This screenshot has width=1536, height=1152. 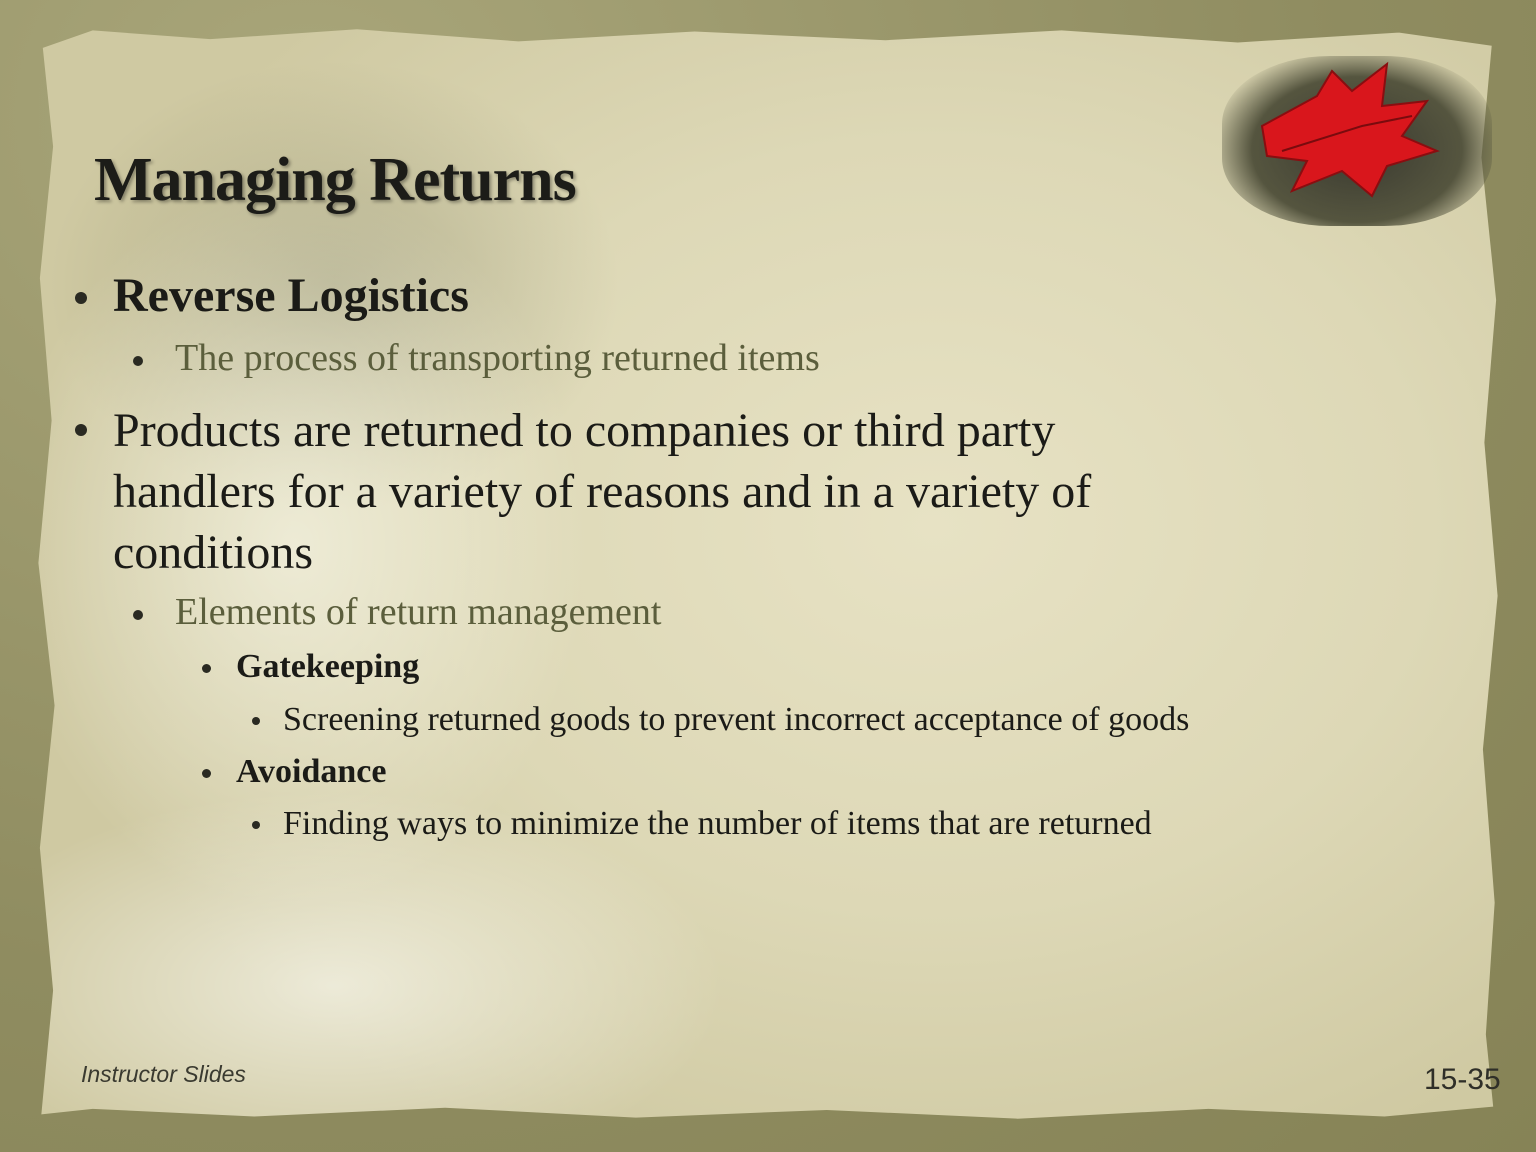 What do you see at coordinates (1462, 1079) in the screenshot?
I see `slide-number: 15-35` at bounding box center [1462, 1079].